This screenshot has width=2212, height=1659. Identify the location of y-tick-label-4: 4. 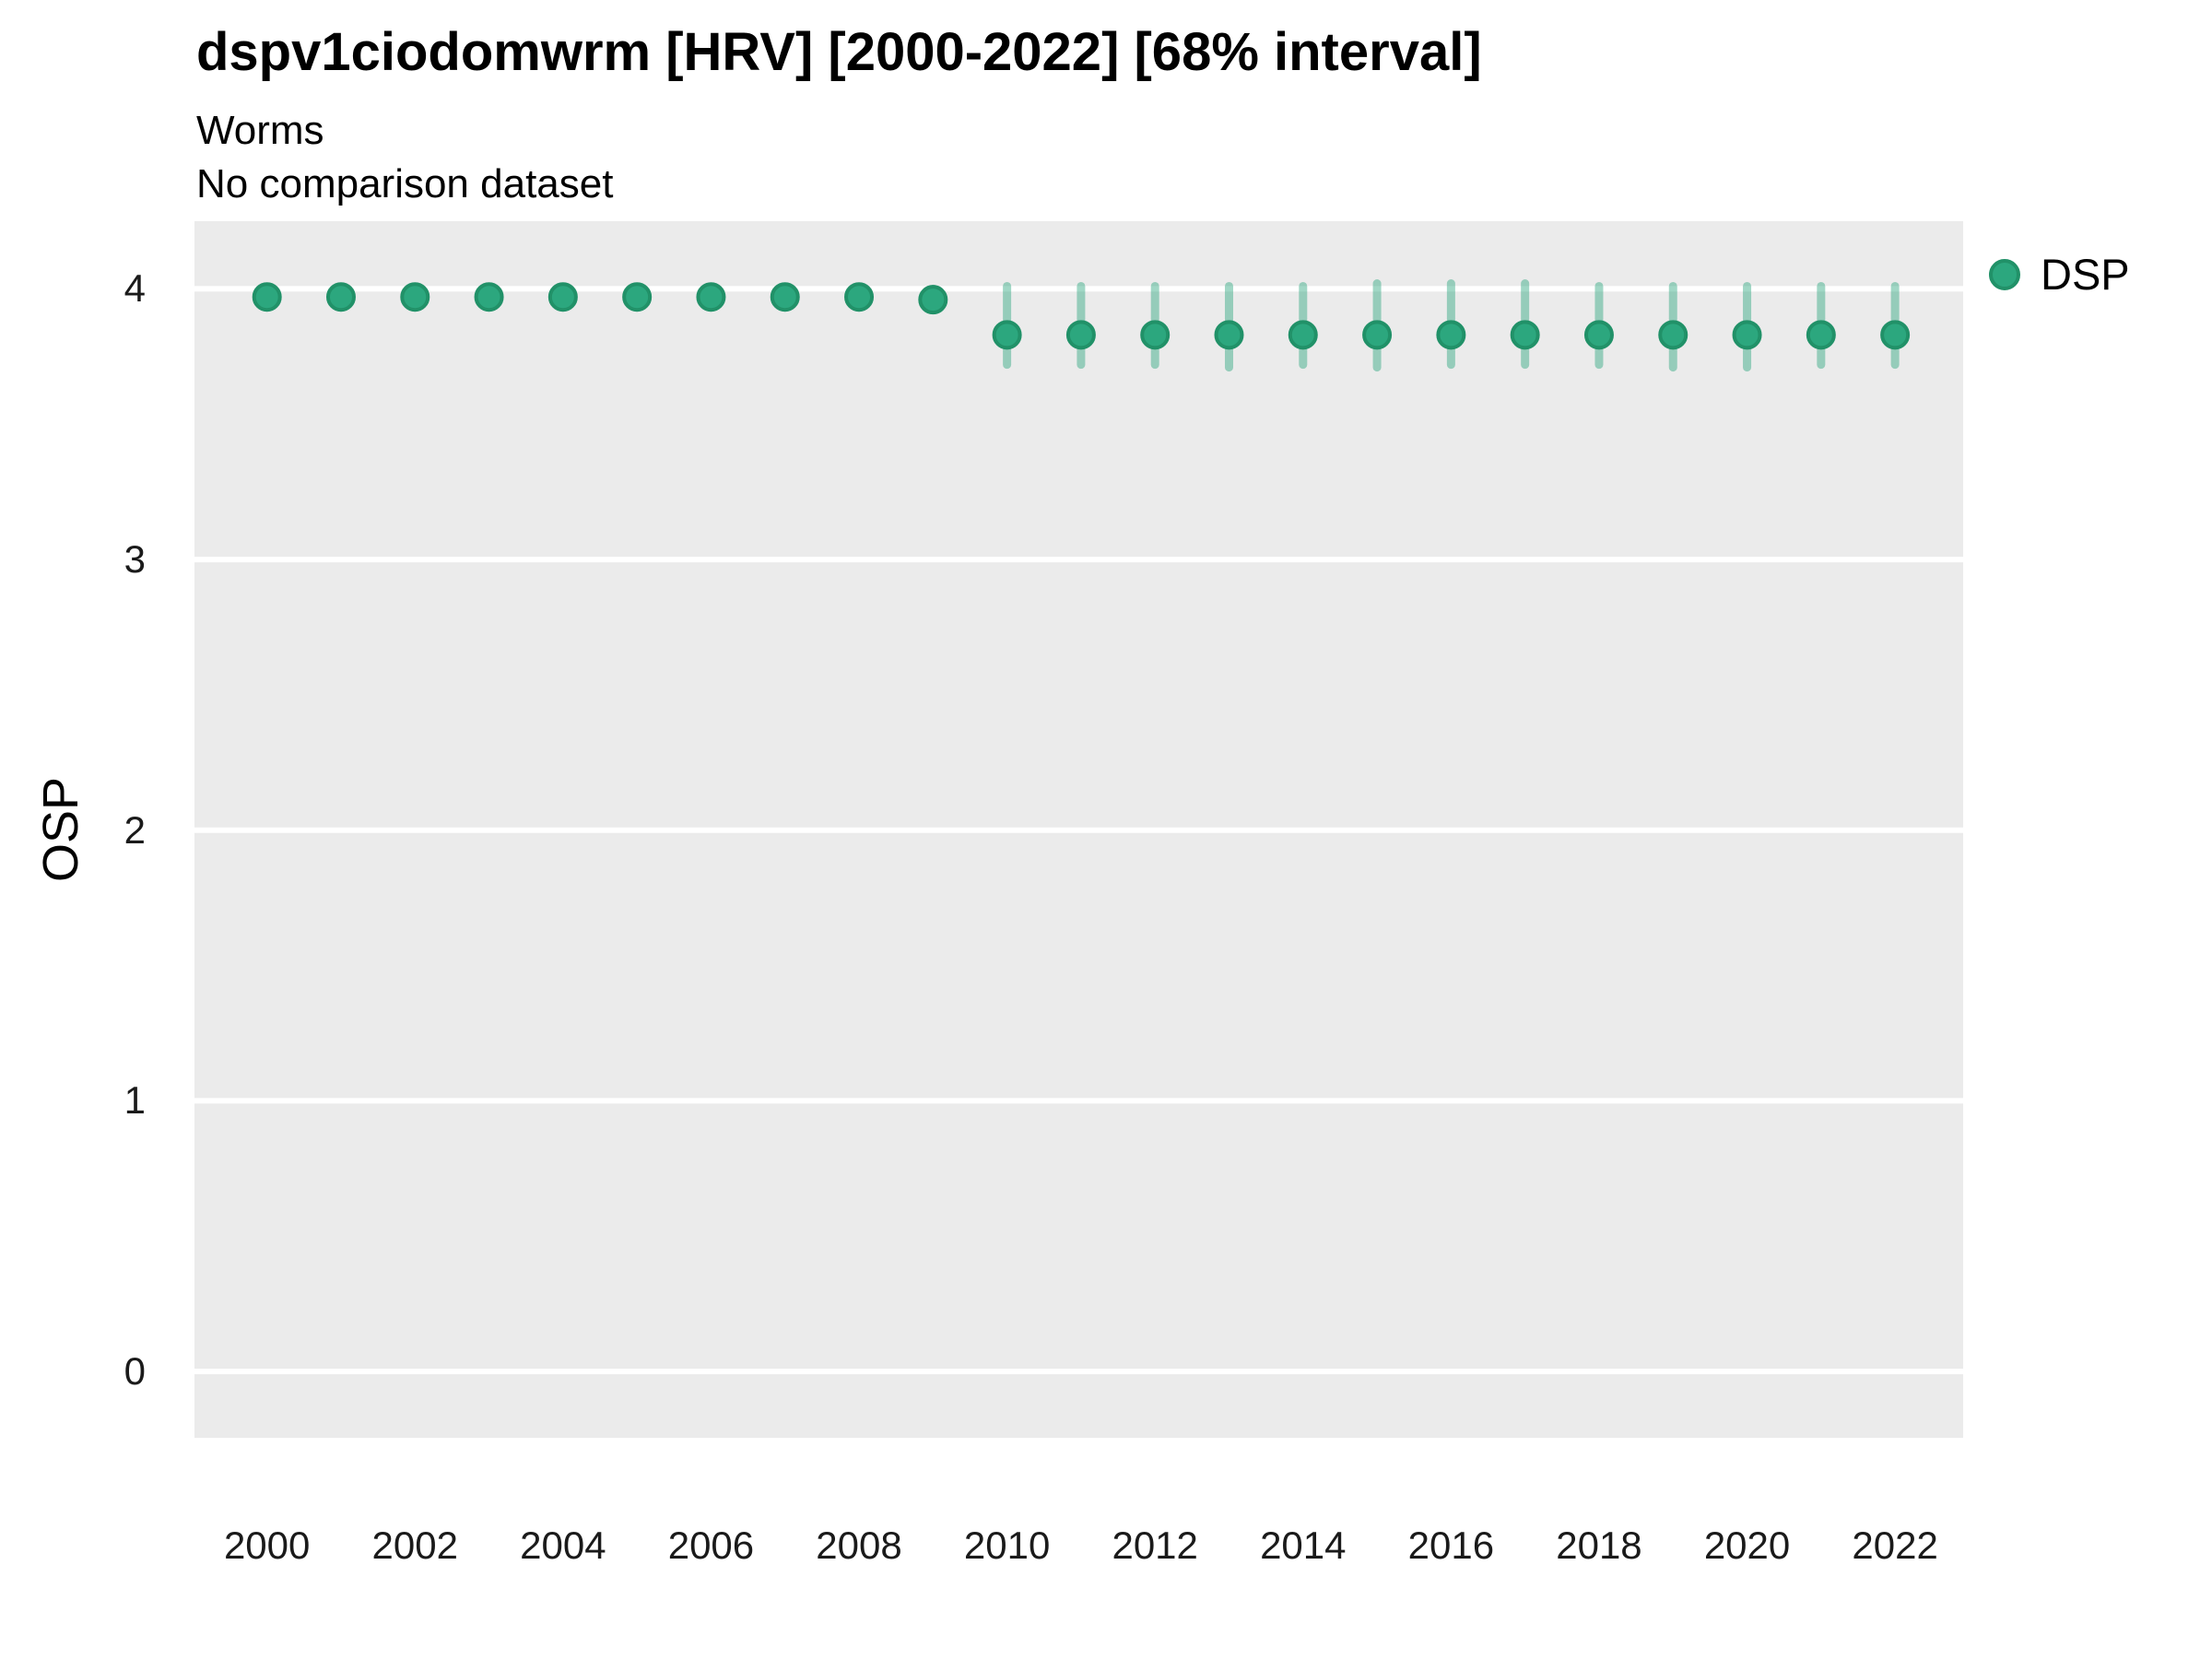
(135, 288).